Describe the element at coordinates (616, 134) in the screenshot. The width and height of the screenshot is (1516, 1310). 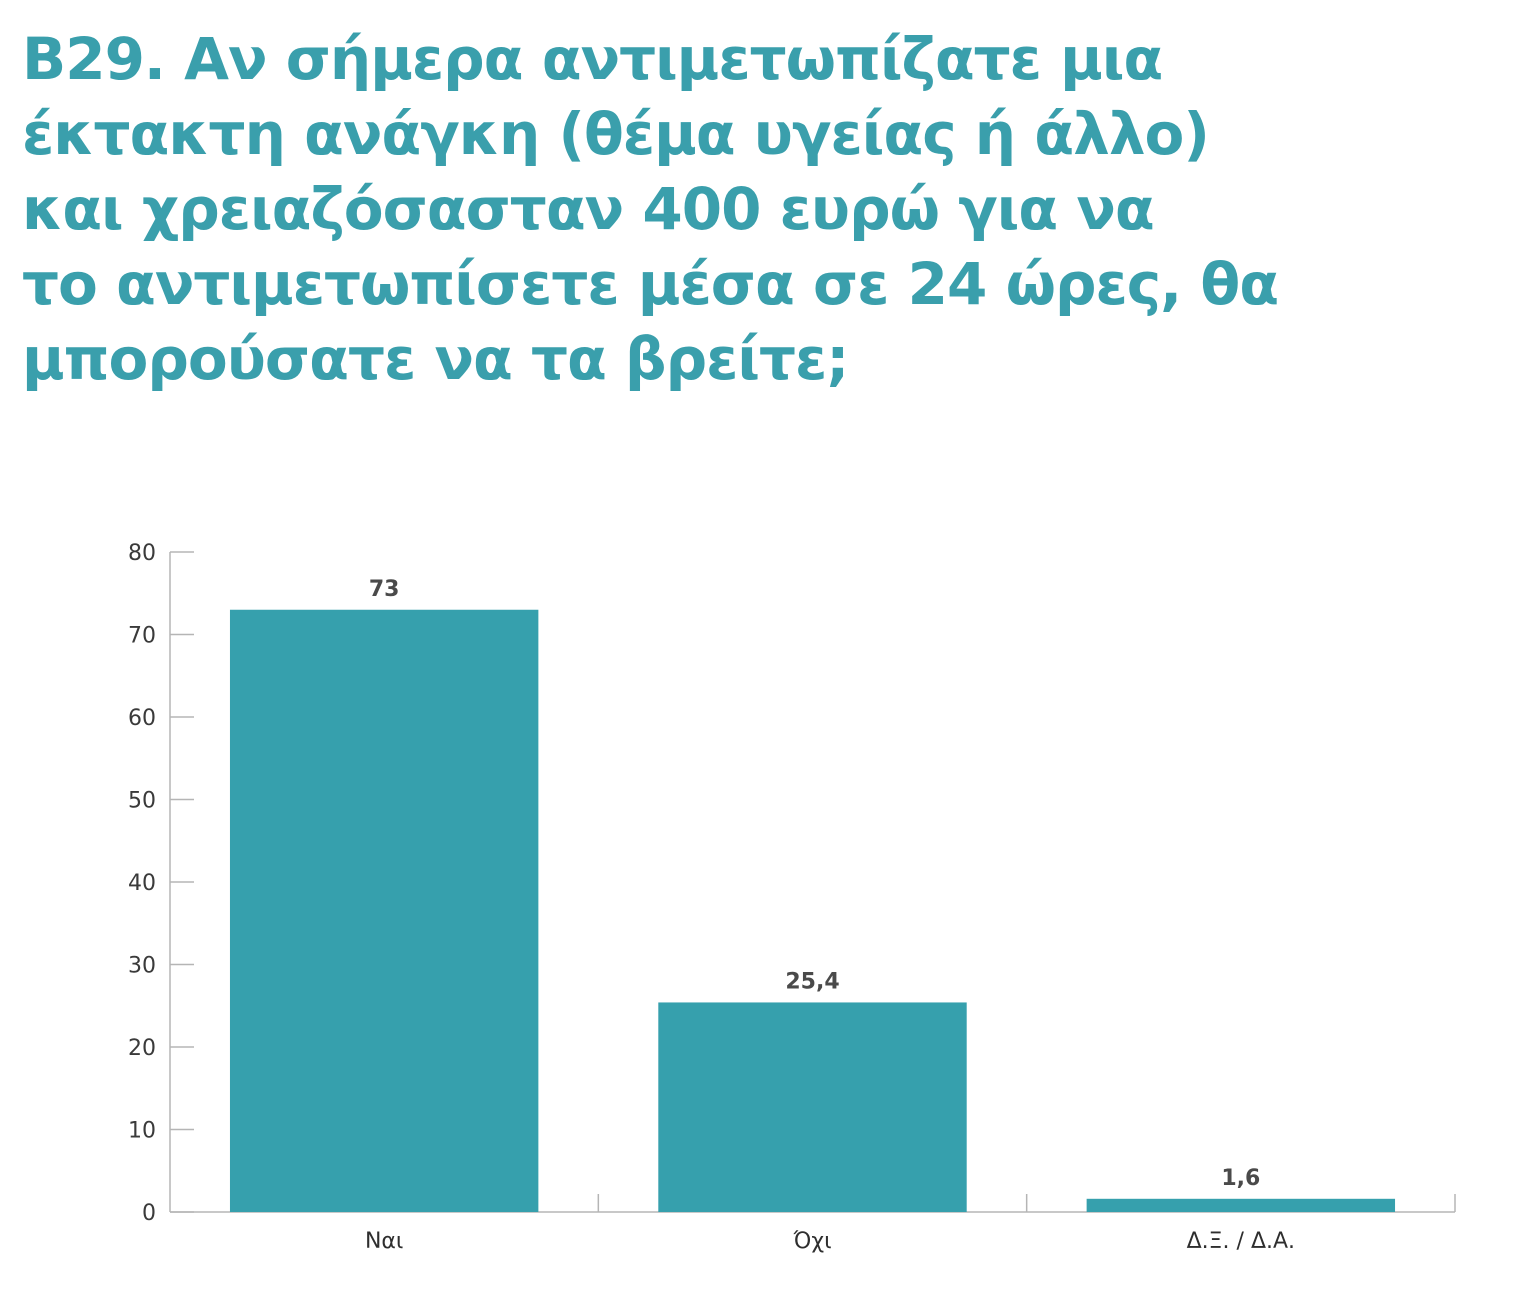
I see `chart-title-line: έκτακτη ανάγκη (θέμα υγείας ή άλλο)` at that location.